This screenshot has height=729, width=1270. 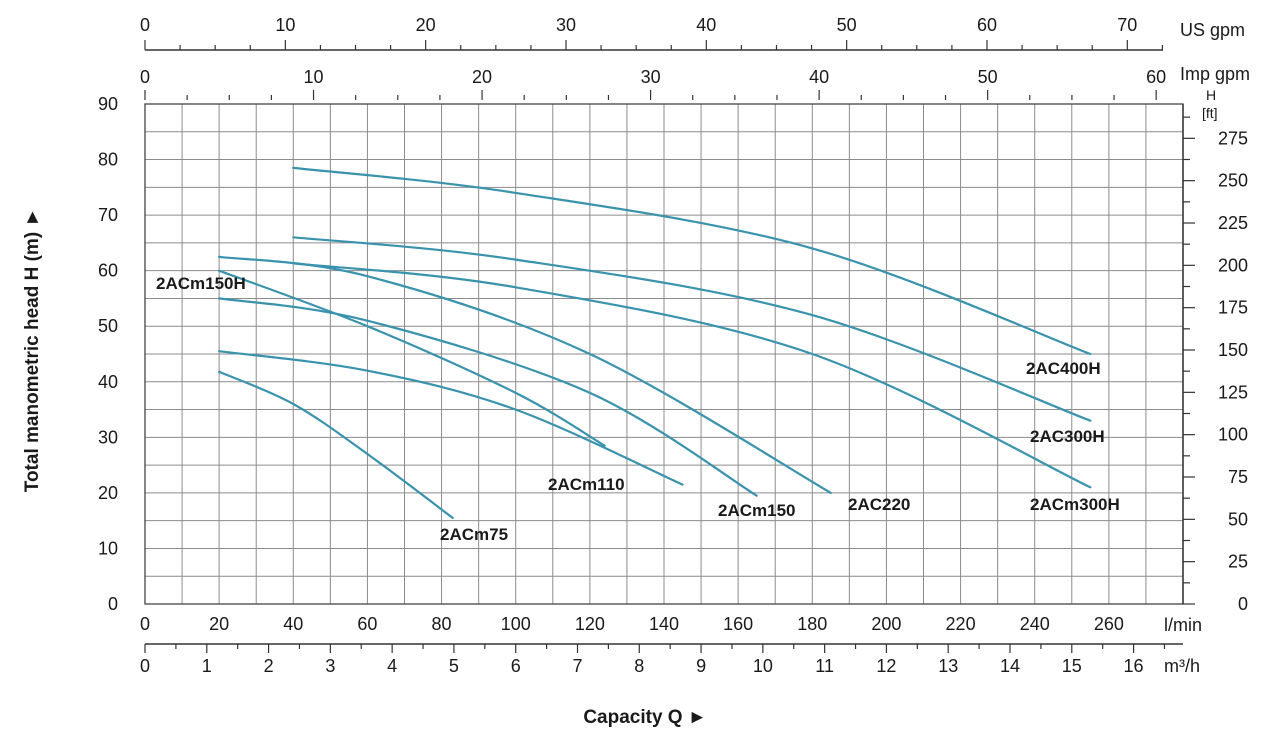 What do you see at coordinates (1238, 477) in the screenshot?
I see `right-tick-label-ft: 75` at bounding box center [1238, 477].